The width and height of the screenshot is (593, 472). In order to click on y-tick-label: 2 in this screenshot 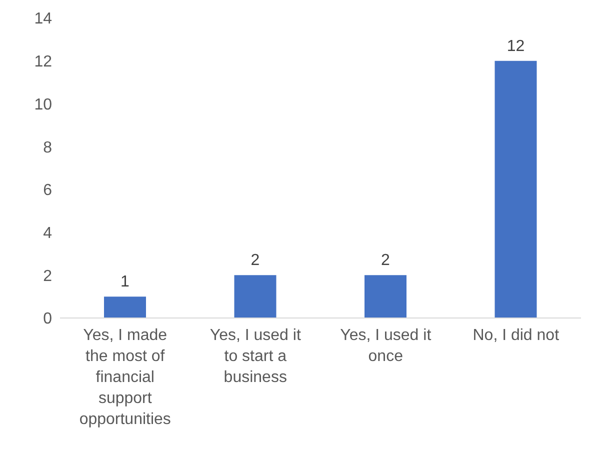, I will do `click(47, 276)`.